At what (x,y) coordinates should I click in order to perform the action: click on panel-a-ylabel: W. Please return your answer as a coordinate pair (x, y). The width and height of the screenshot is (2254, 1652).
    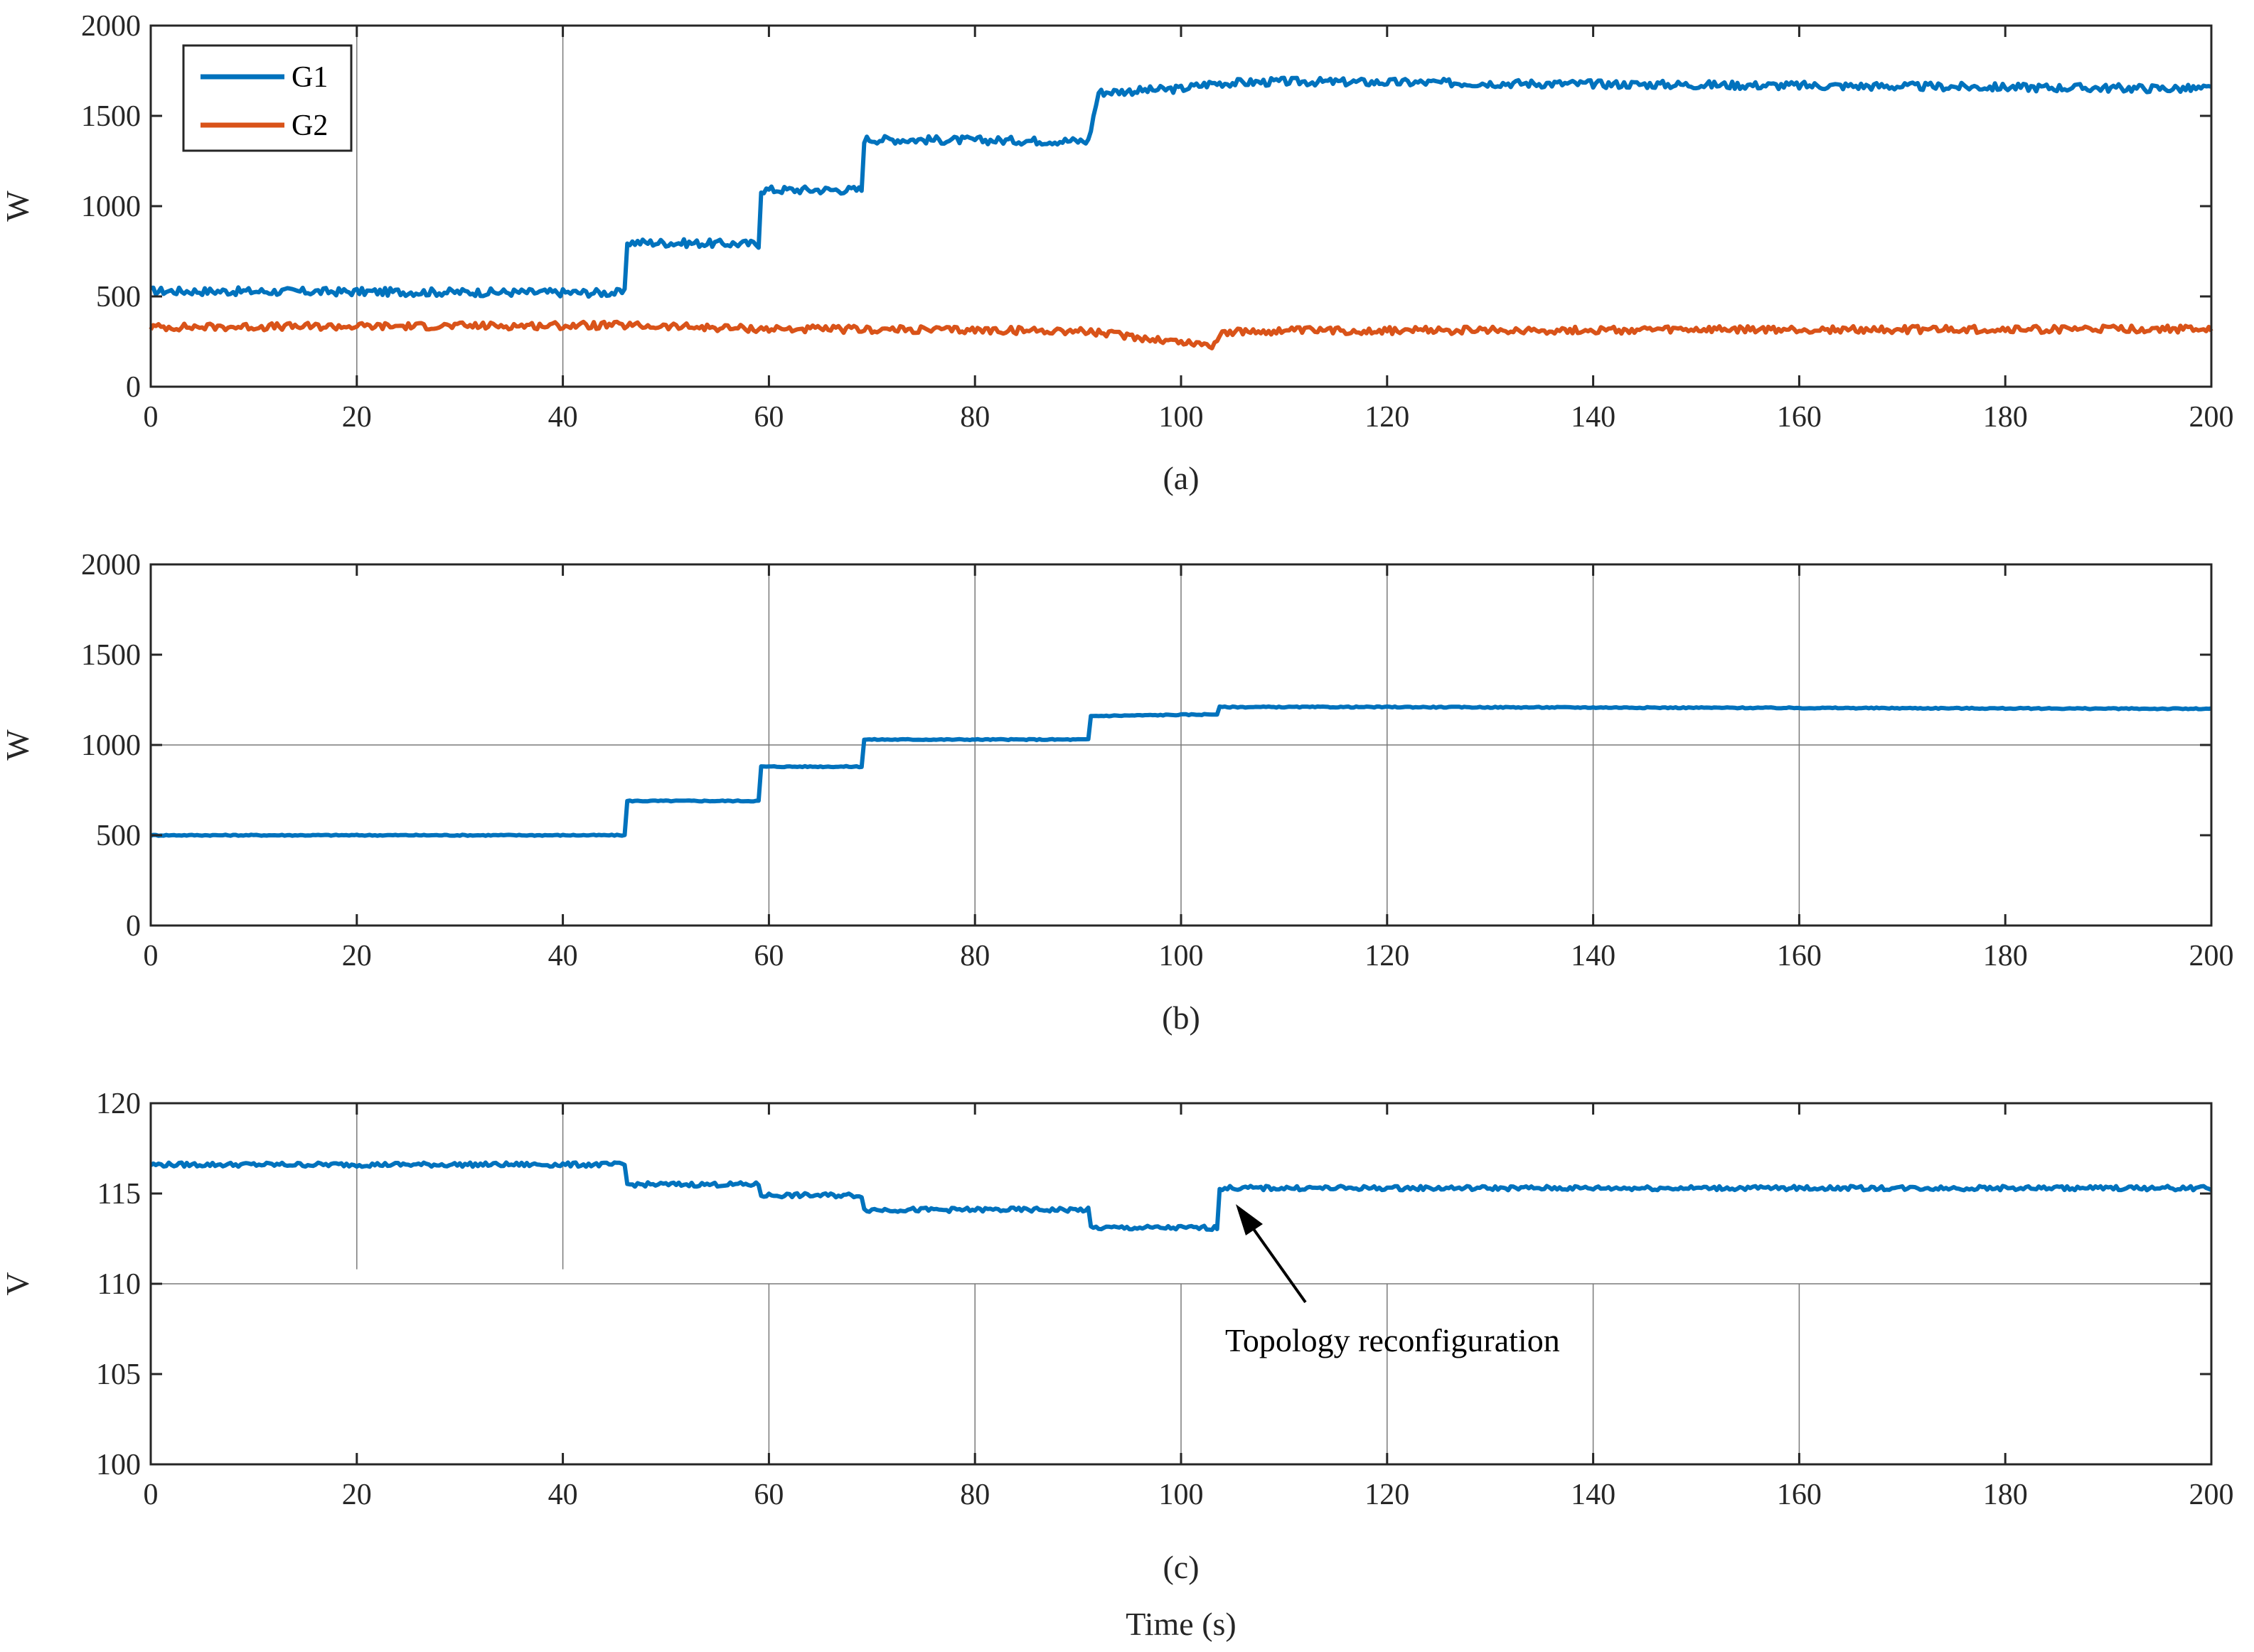
    Looking at the image, I should click on (18, 206).